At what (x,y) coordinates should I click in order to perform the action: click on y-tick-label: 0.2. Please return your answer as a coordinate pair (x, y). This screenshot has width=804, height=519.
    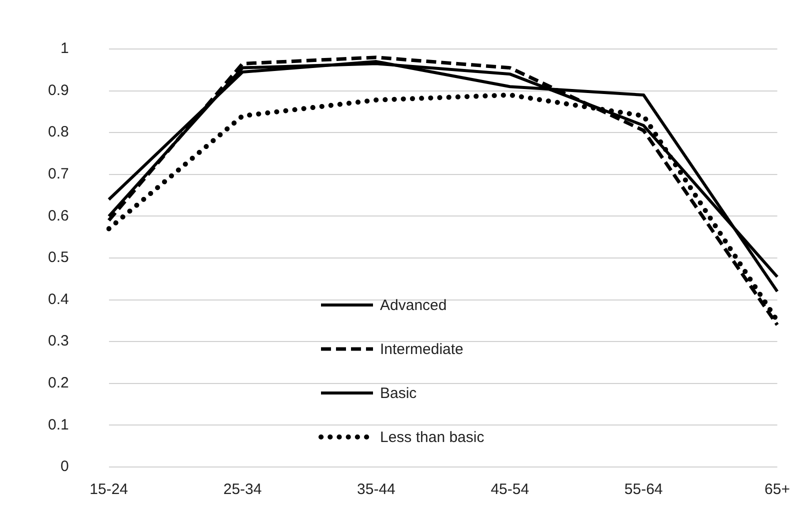
    Looking at the image, I should click on (58, 383).